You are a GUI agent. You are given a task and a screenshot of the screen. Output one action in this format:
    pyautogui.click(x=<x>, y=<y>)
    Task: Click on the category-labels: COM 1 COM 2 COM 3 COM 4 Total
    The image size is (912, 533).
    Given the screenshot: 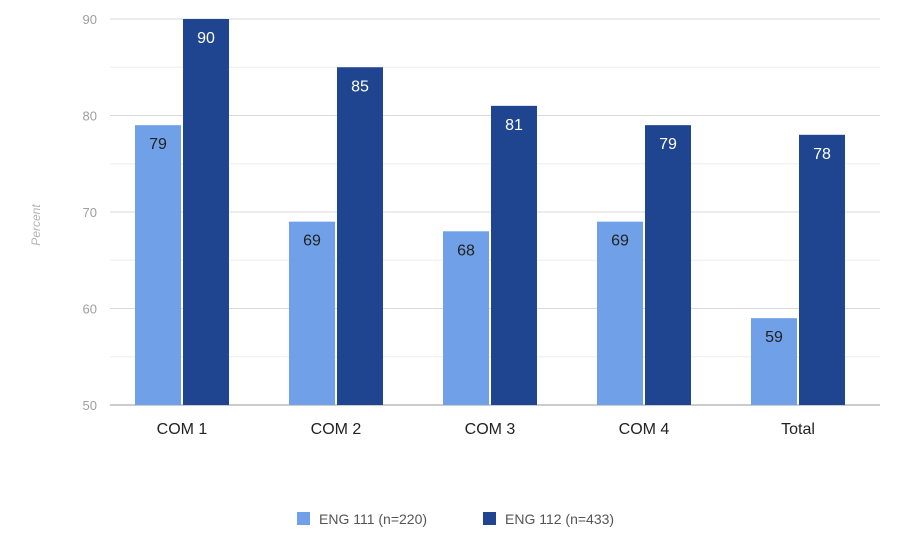 What is the action you would take?
    pyautogui.click(x=486, y=429)
    